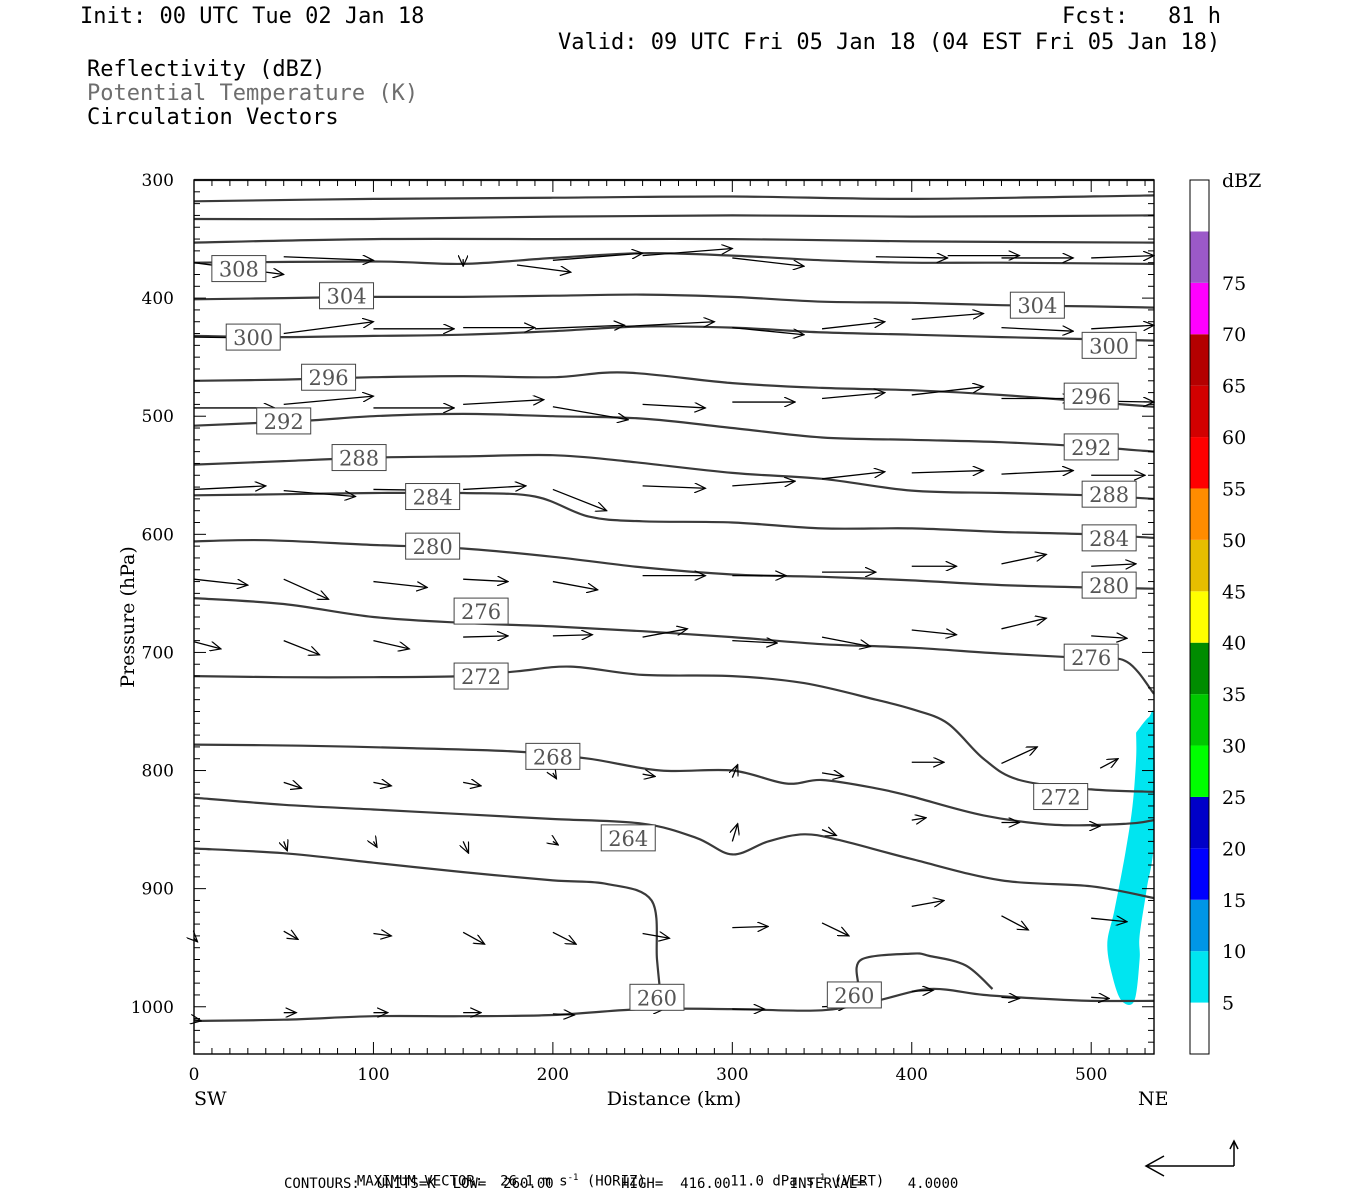 This screenshot has width=1350, height=1200. I want to click on contour-label-280: 280, so click(1109, 585).